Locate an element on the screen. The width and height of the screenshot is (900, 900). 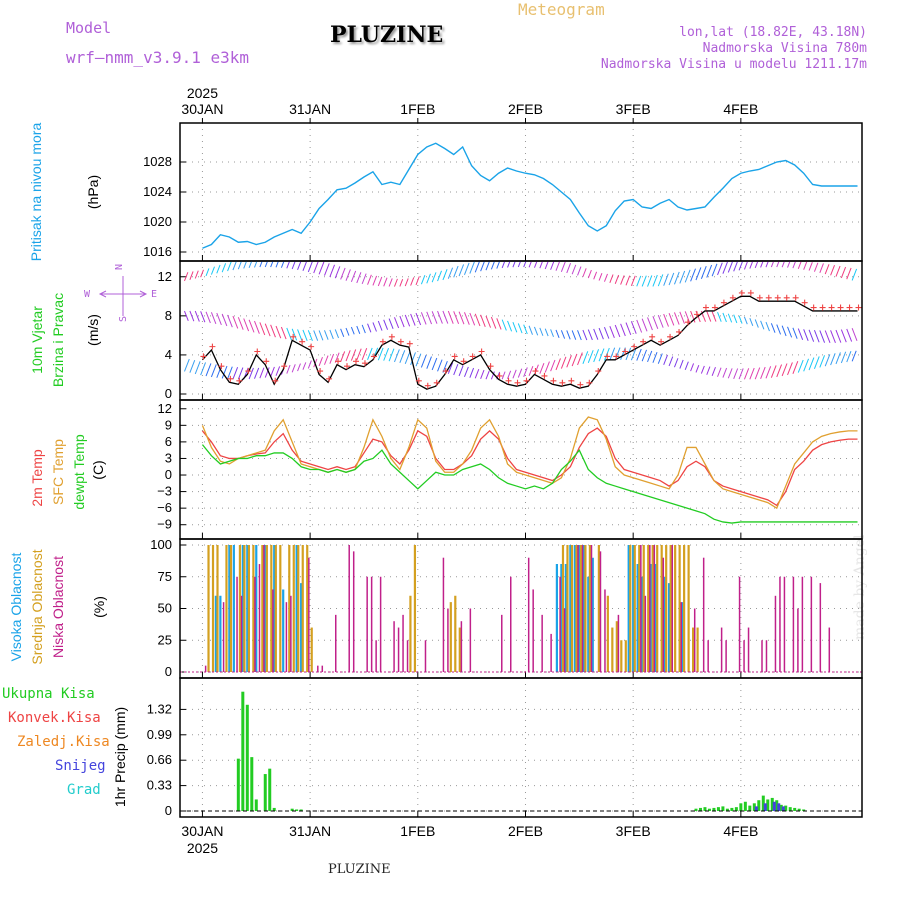
precip-legend-zaledjkisa: Zaledj.Kisa is located at coordinates (63, 742).